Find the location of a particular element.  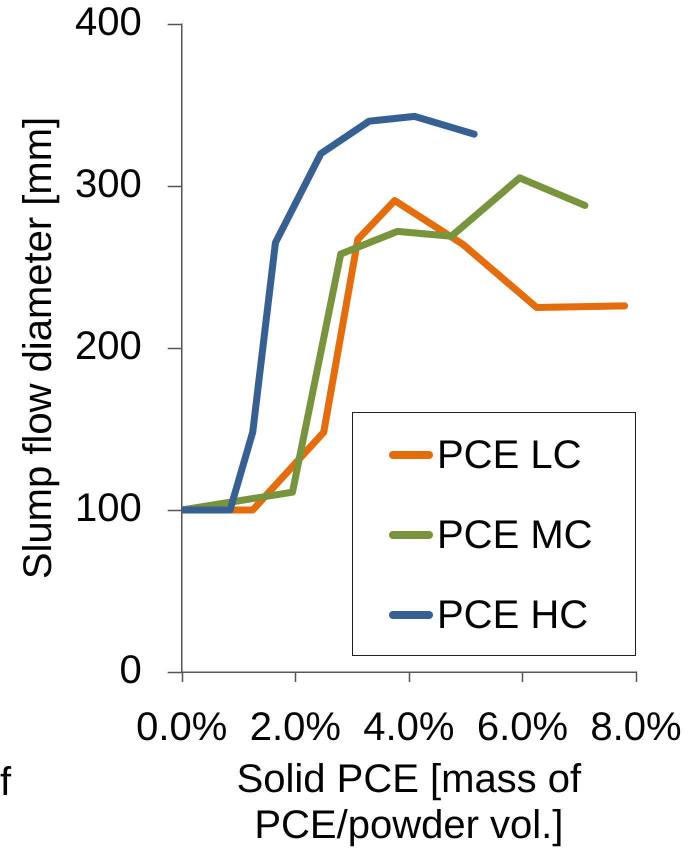

y-tick-label: 0 is located at coordinates (130, 670).